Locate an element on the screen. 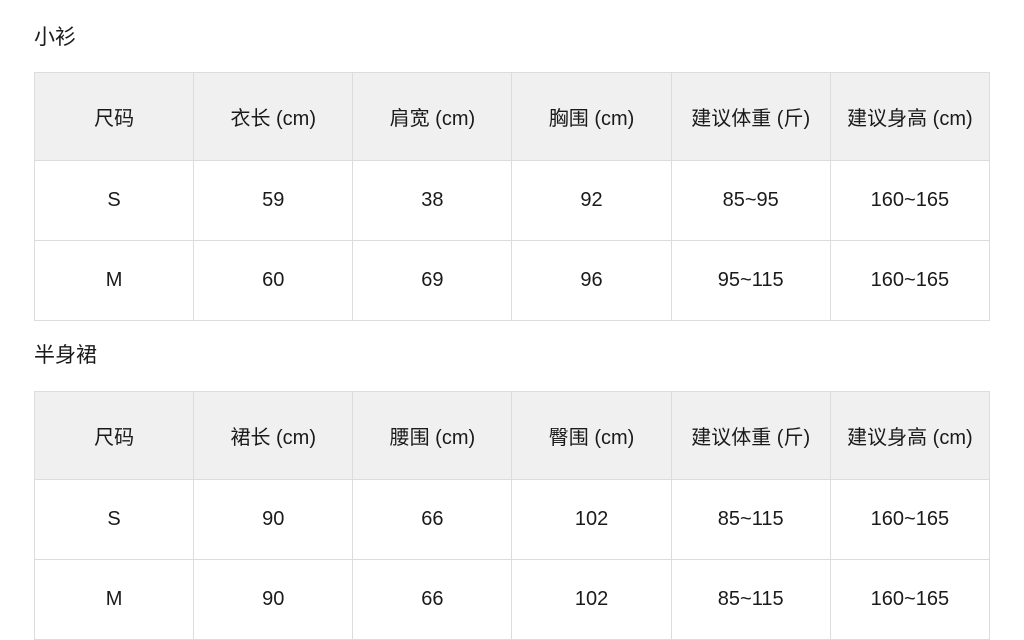 This screenshot has height=640, width=1024. column-header: 裙长 (cm) is located at coordinates (273, 435).